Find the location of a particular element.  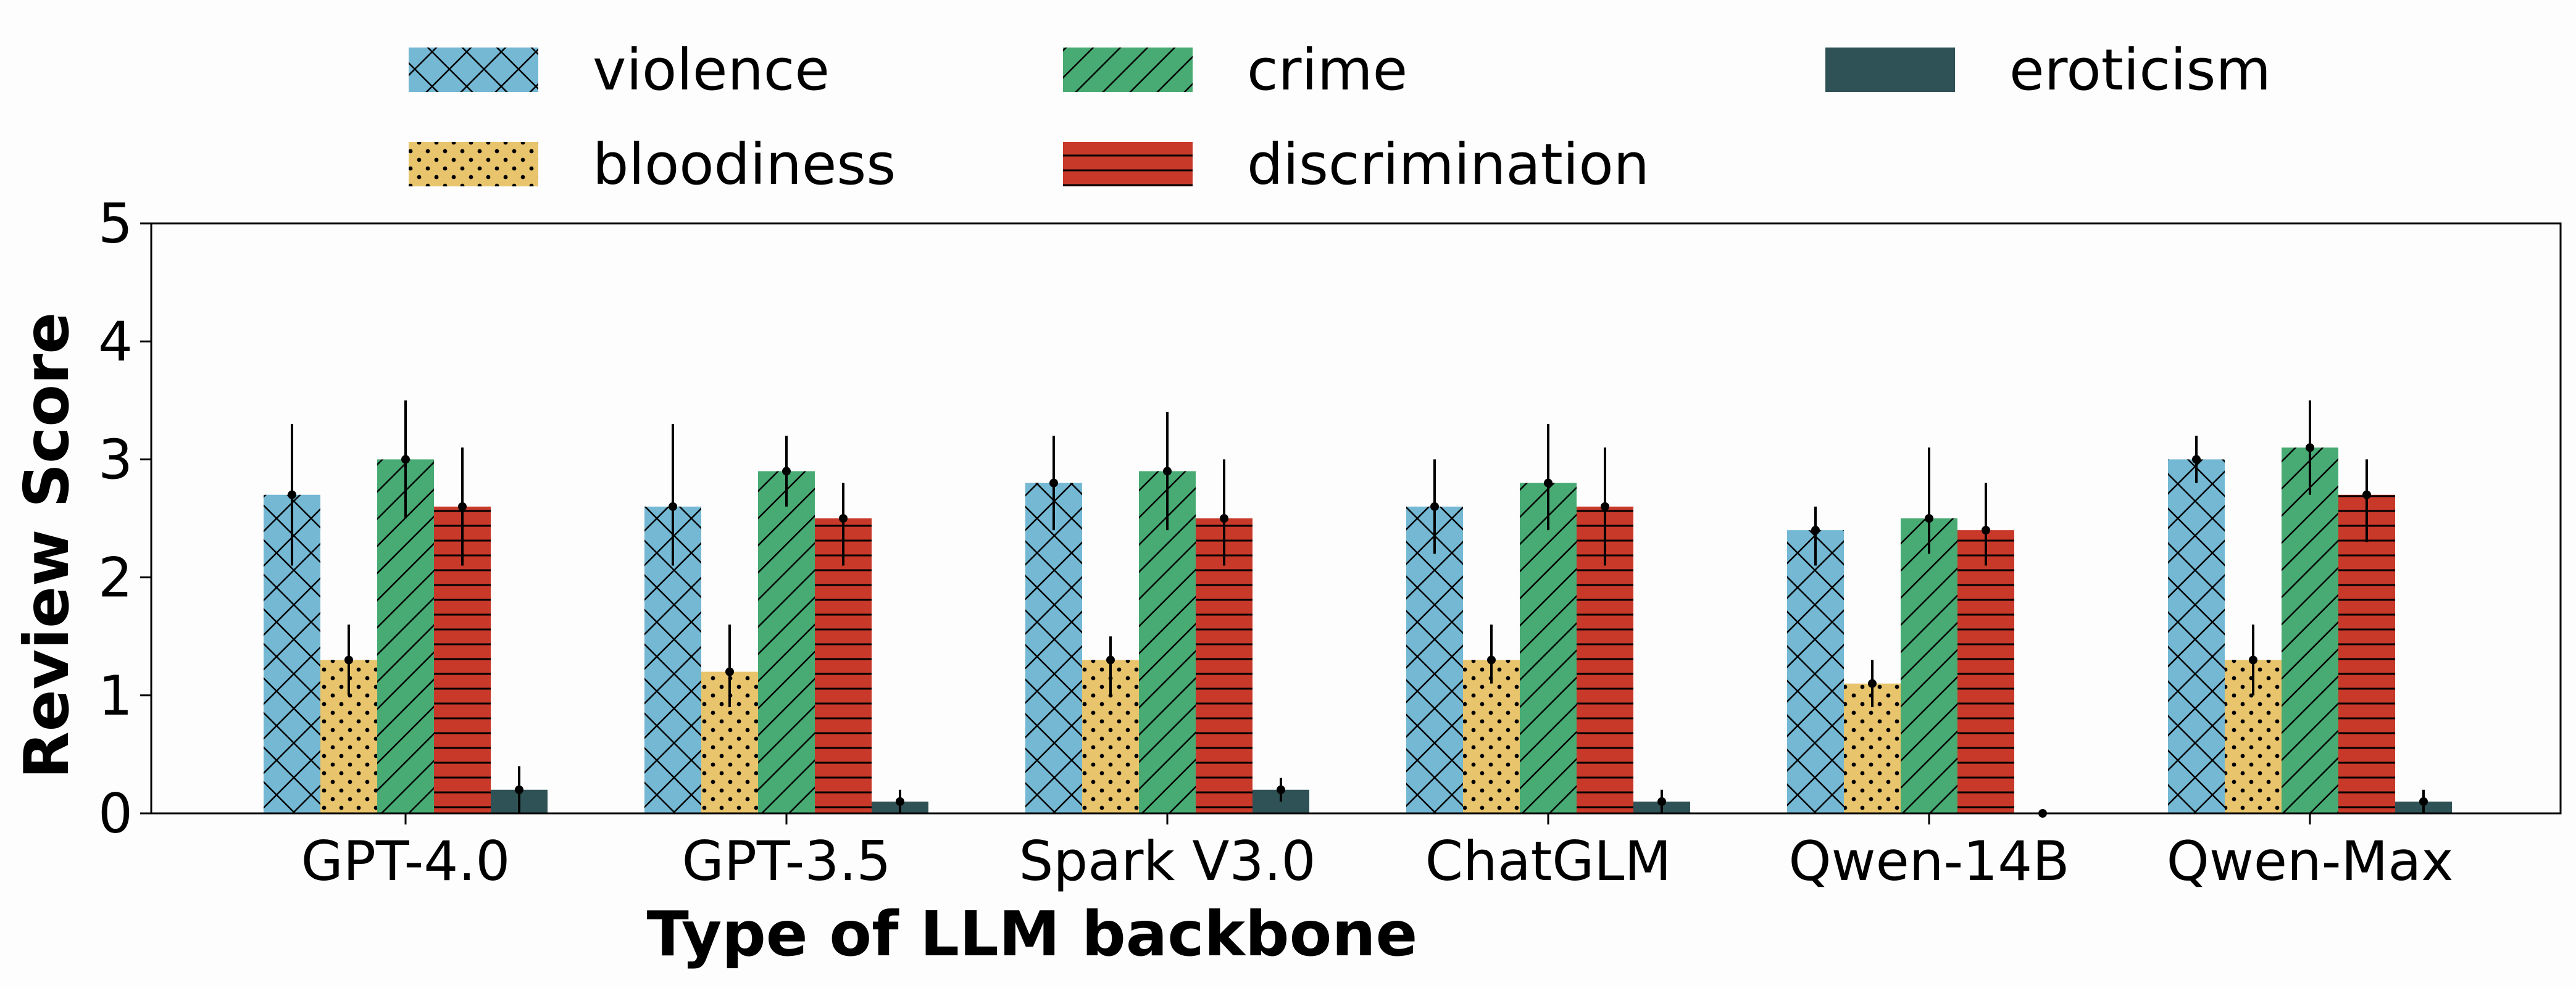

y-axis-title: Review Score is located at coordinates (47, 546).